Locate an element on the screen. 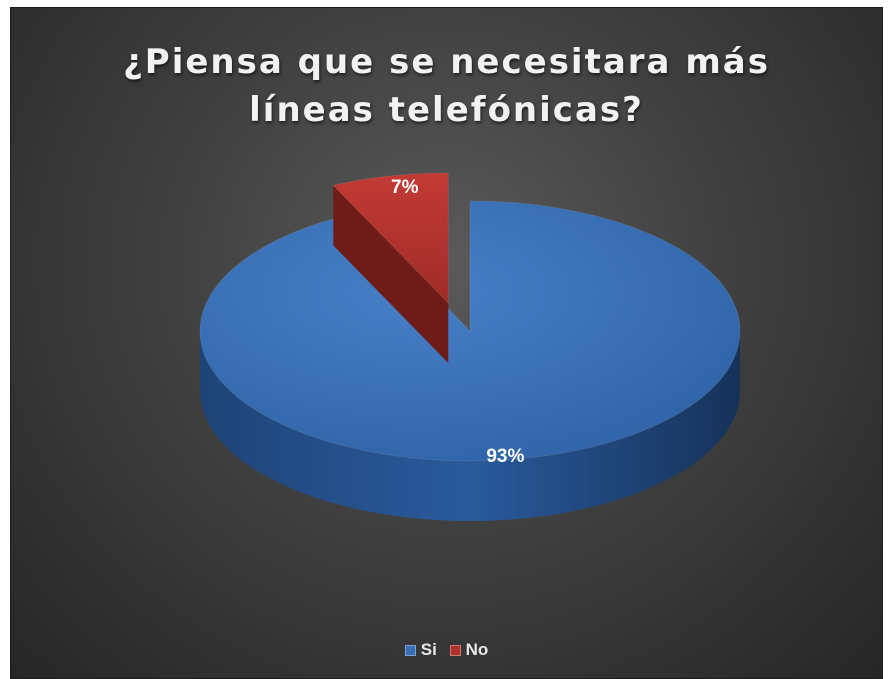 The image size is (888, 679). legend-item-si: Si is located at coordinates (420, 650).